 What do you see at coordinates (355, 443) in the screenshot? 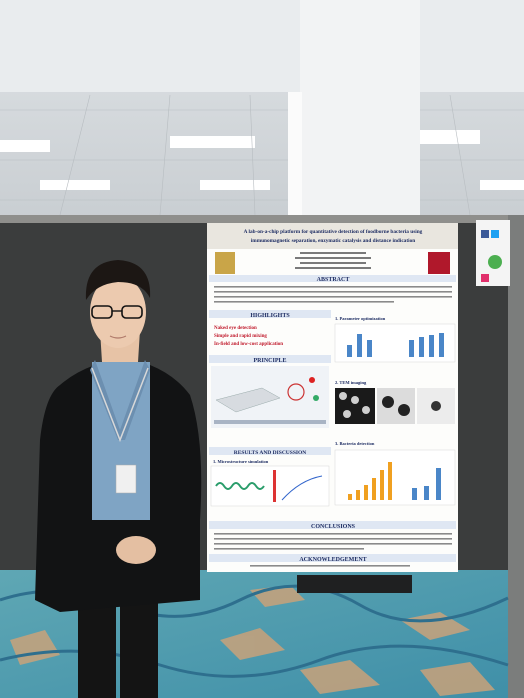
I see `subsection-heading: 3. Bacteria detection` at bounding box center [355, 443].